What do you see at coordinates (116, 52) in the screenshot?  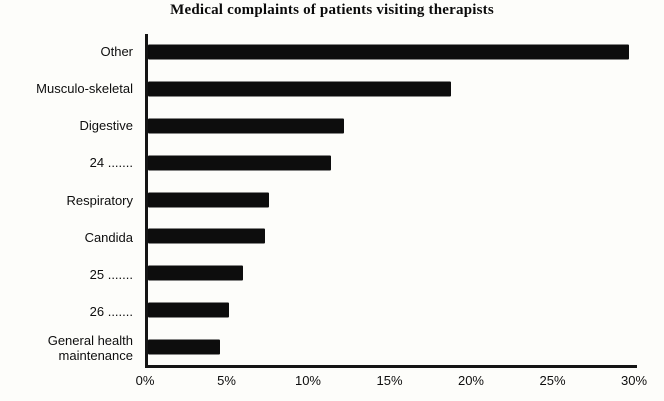 I see `category-label: Other` at bounding box center [116, 52].